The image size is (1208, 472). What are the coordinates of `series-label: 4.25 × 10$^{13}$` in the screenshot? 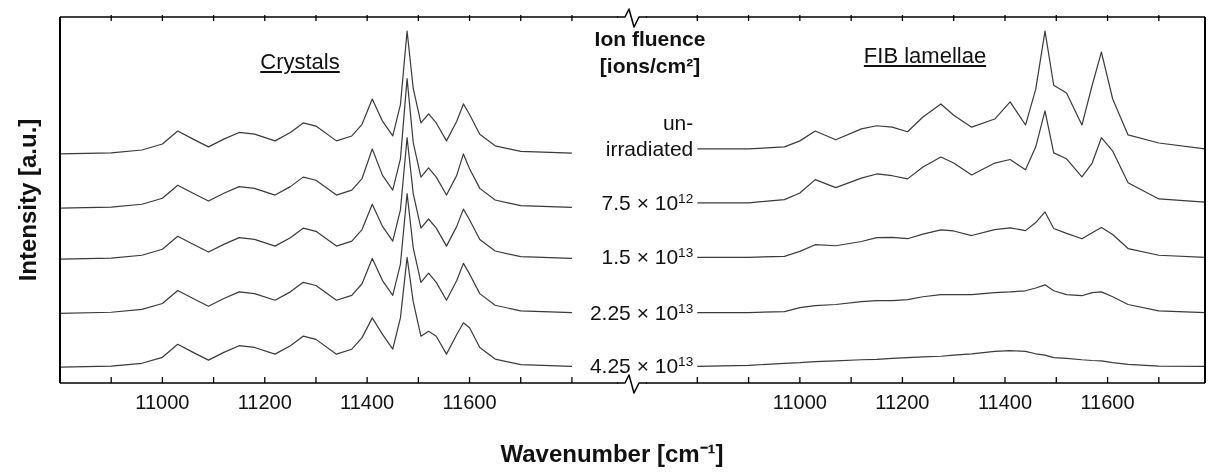 It's located at (641, 365).